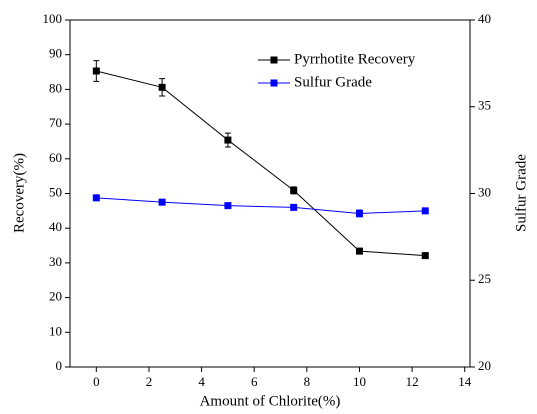 This screenshot has width=537, height=414. Describe the element at coordinates (484, 278) in the screenshot. I see `y2-tick-label: 25` at that location.